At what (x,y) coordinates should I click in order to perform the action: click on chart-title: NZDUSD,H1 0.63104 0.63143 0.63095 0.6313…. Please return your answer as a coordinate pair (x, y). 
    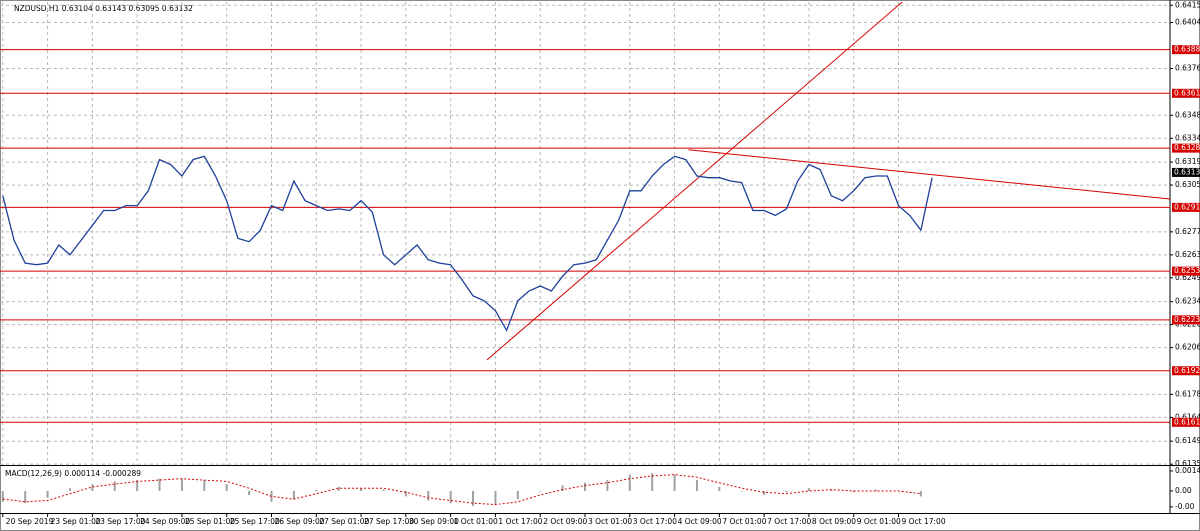
    Looking at the image, I should click on (103, 8).